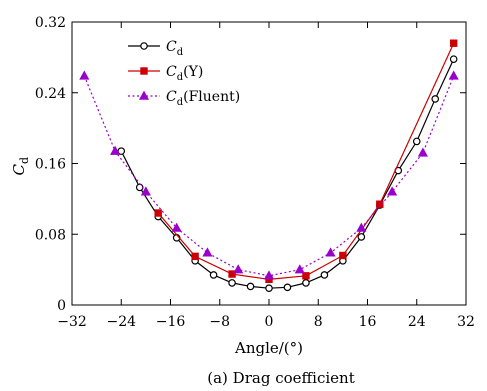 This screenshot has width=487, height=391. I want to click on legend-label: Cd(Y), so click(184, 73).